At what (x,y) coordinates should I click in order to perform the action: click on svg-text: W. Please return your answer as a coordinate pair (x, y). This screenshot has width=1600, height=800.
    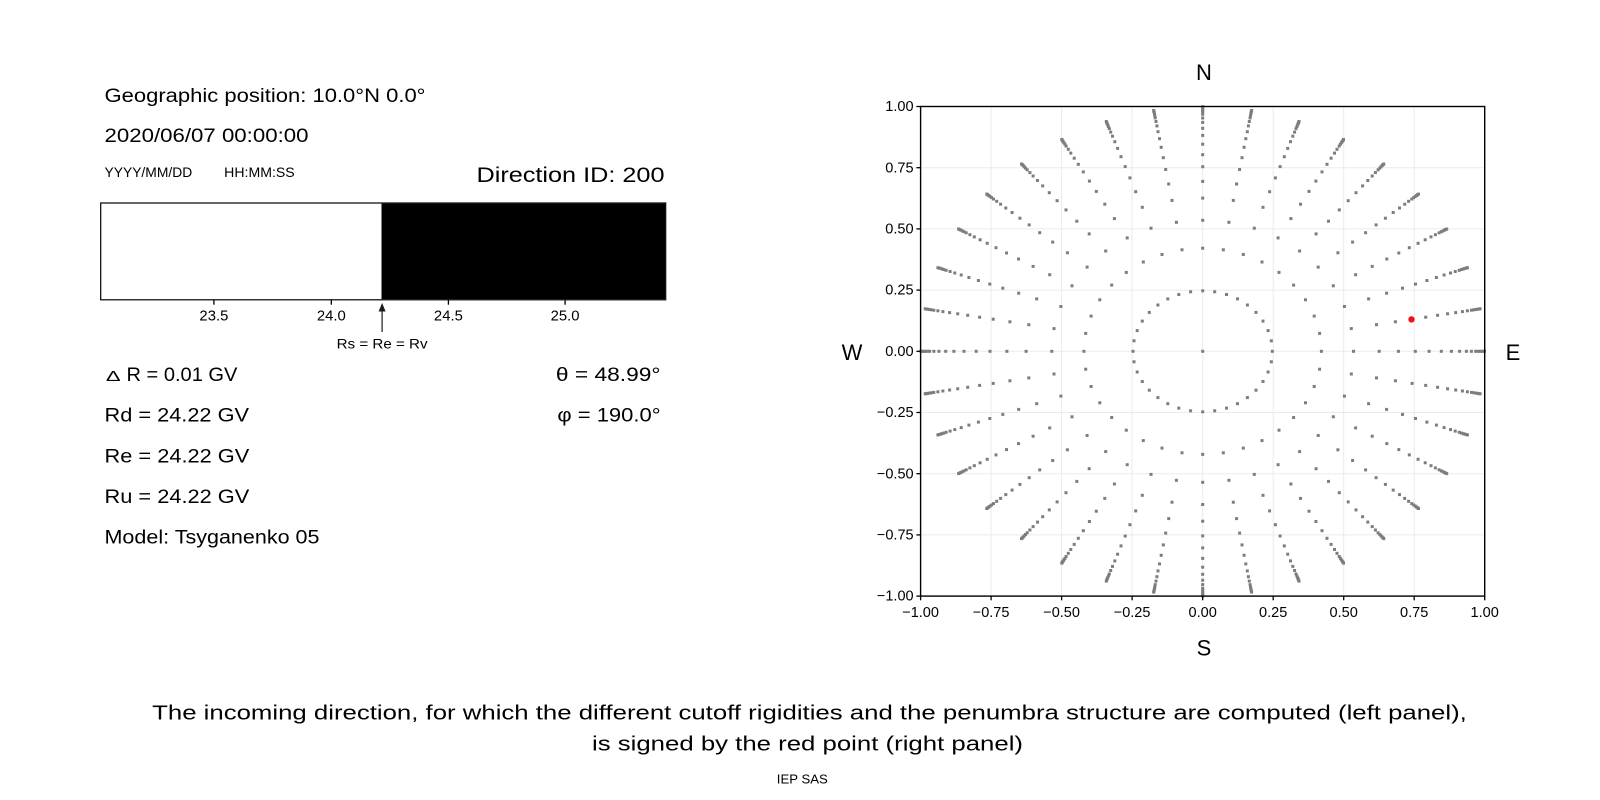
    Looking at the image, I should click on (852, 352).